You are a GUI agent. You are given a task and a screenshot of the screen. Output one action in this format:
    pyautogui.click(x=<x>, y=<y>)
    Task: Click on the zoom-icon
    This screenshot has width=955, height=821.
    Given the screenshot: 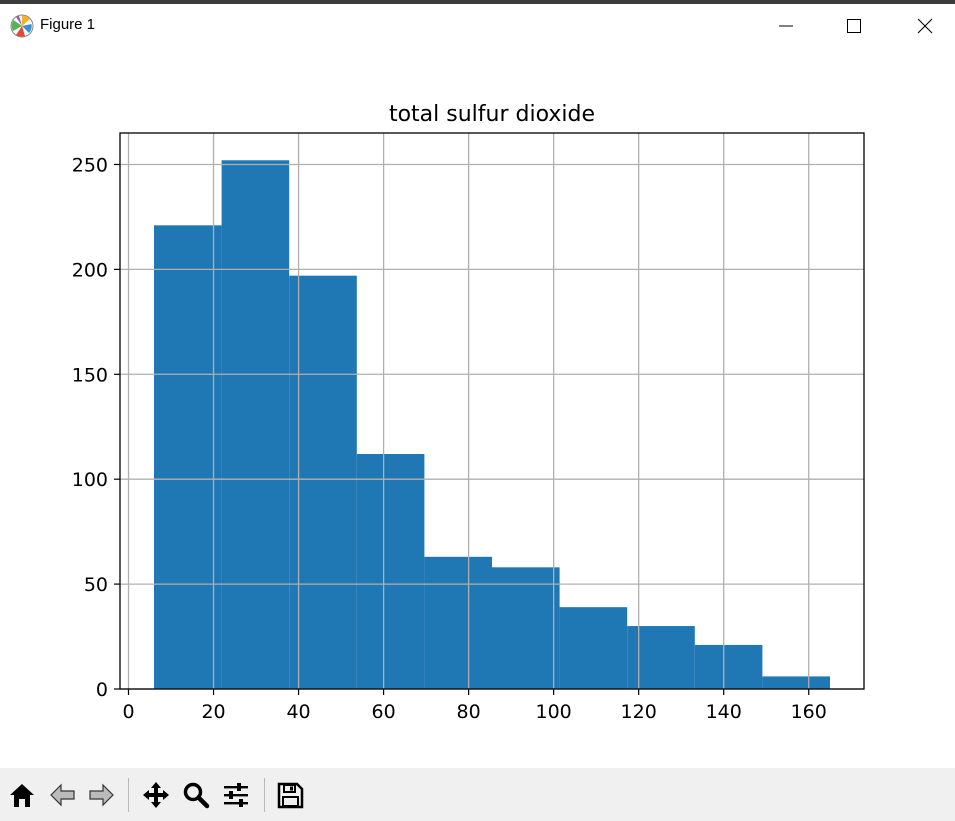 What is the action you would take?
    pyautogui.click(x=196, y=795)
    